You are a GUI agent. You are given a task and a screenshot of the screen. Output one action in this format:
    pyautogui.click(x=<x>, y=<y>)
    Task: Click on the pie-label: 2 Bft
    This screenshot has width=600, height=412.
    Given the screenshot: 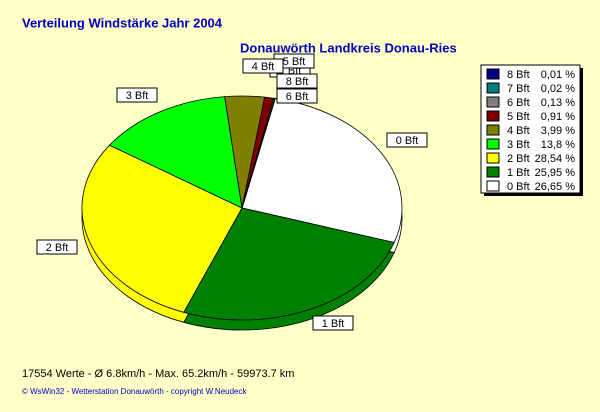 What is the action you would take?
    pyautogui.click(x=57, y=248)
    